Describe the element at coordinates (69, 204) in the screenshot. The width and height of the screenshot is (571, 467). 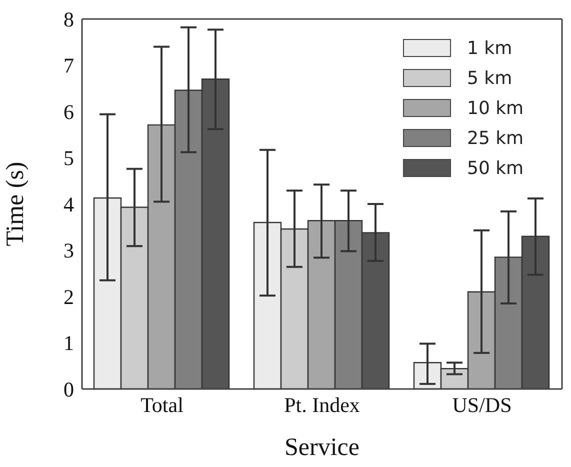
I see `y-tick-label: 4` at that location.